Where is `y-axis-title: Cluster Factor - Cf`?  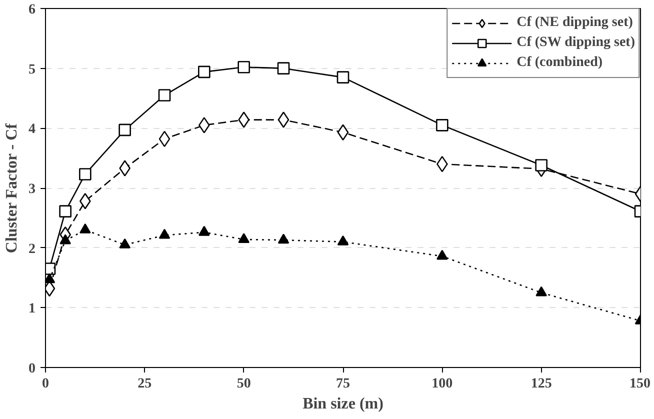 y-axis-title: Cluster Factor - Cf is located at coordinates (12, 188).